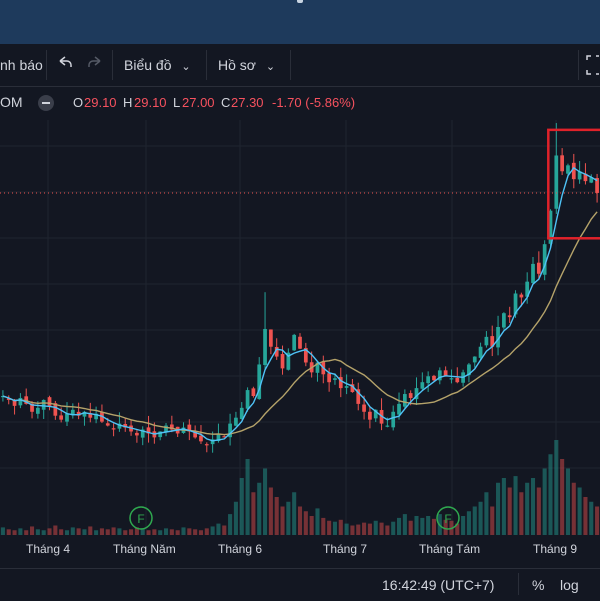 The height and width of the screenshot is (601, 600). Describe the element at coordinates (21, 65) in the screenshot. I see `alerts-button: nh báo` at that location.